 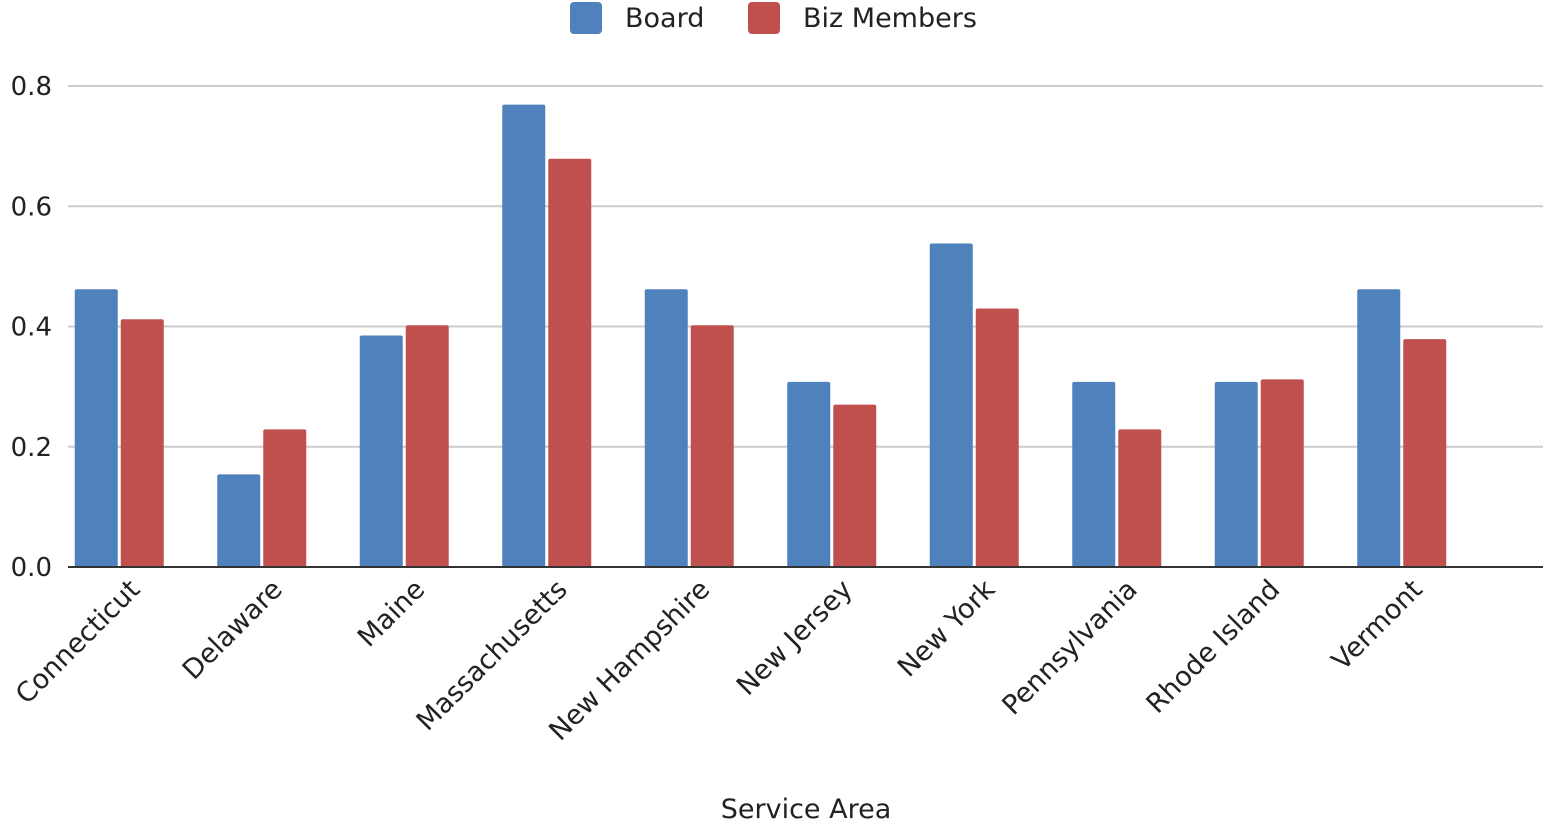 I want to click on x-category-label: Massachusetts, so click(x=492, y=655).